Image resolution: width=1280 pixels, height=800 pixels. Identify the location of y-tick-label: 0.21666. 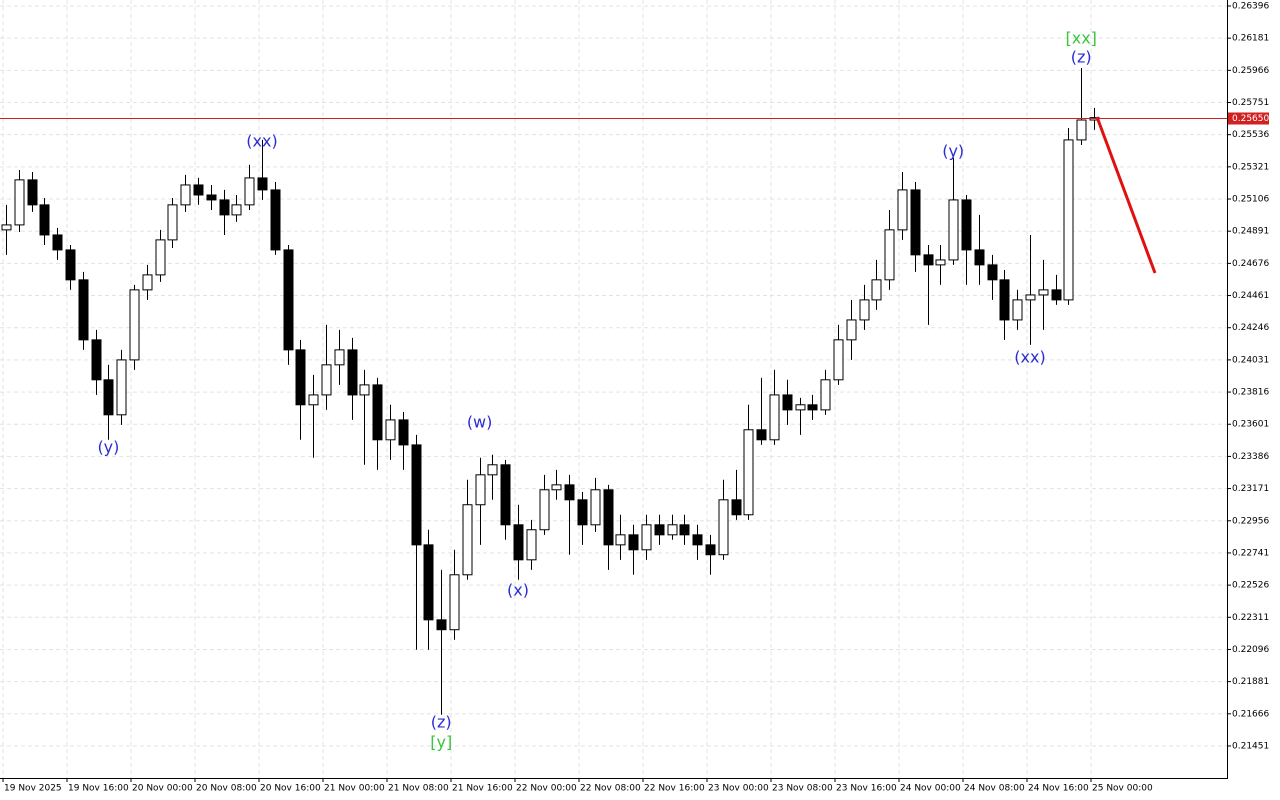
(1250, 714).